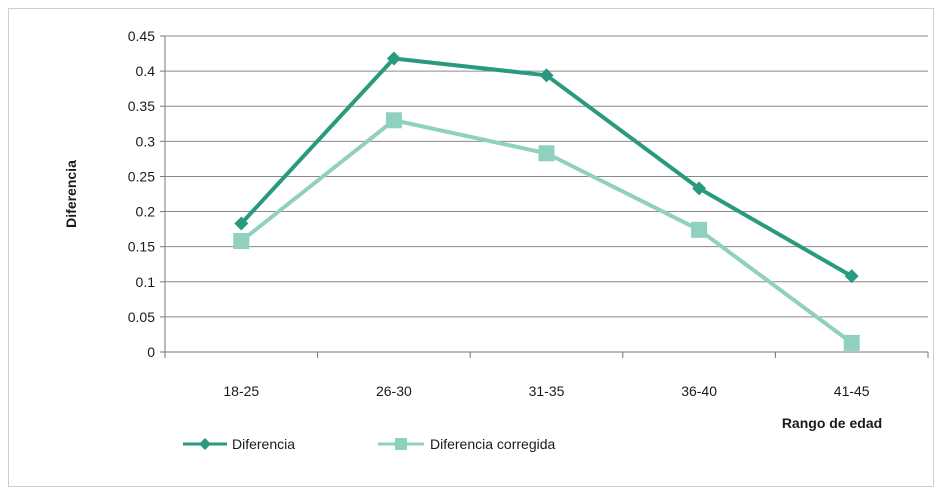 This screenshot has width=942, height=495. Describe the element at coordinates (141, 247) in the screenshot. I see `y-tick-label: 0.15` at that location.